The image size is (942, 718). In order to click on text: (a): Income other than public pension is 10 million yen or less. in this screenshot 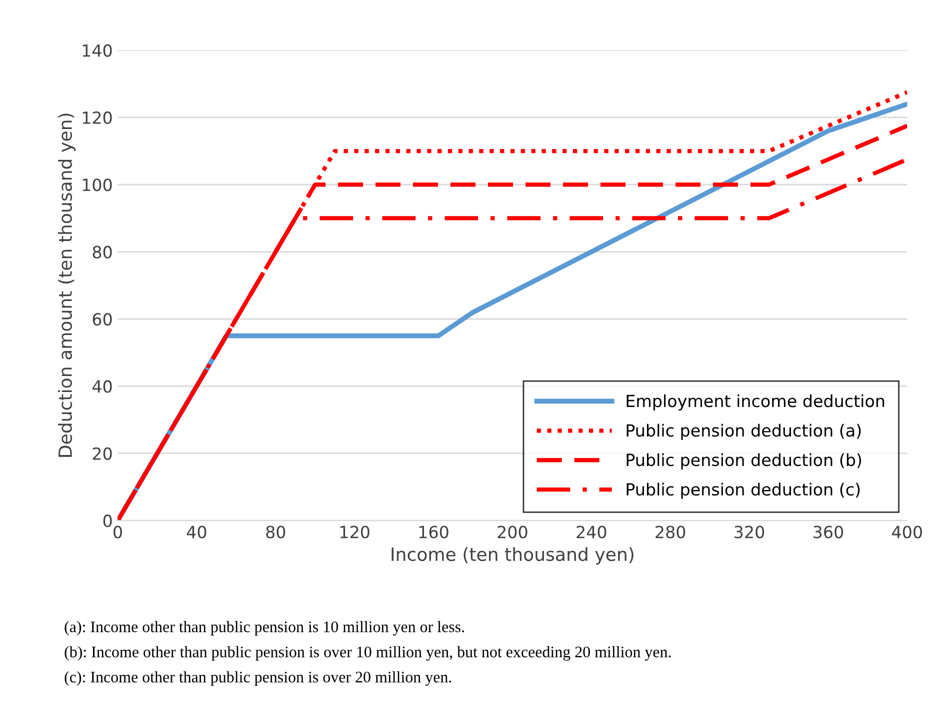, I will do `click(264, 628)`.